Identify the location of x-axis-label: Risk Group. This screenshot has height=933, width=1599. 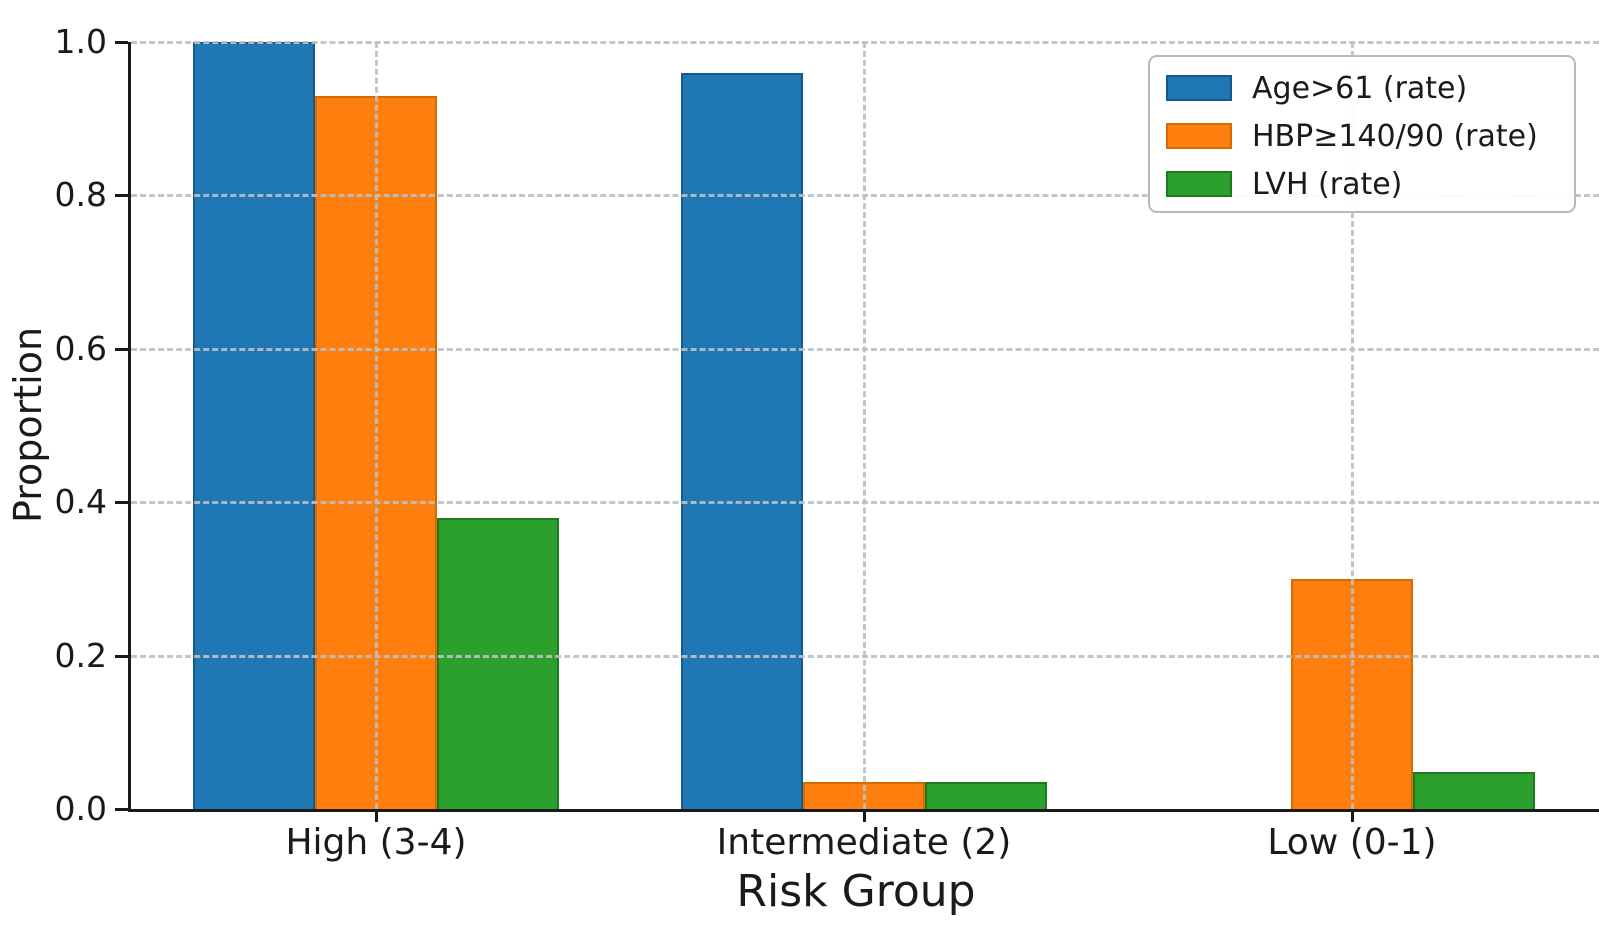
(856, 891).